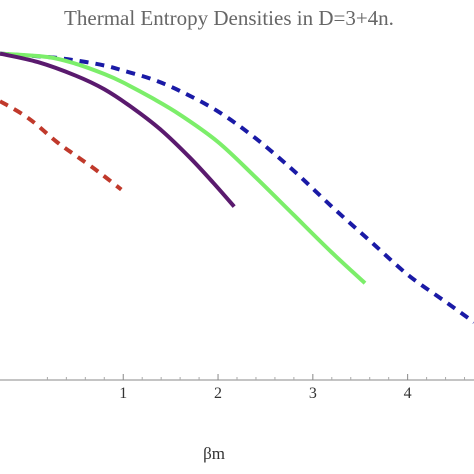 Image resolution: width=474 pixels, height=474 pixels. I want to click on x-tick-label: 3, so click(313, 393).